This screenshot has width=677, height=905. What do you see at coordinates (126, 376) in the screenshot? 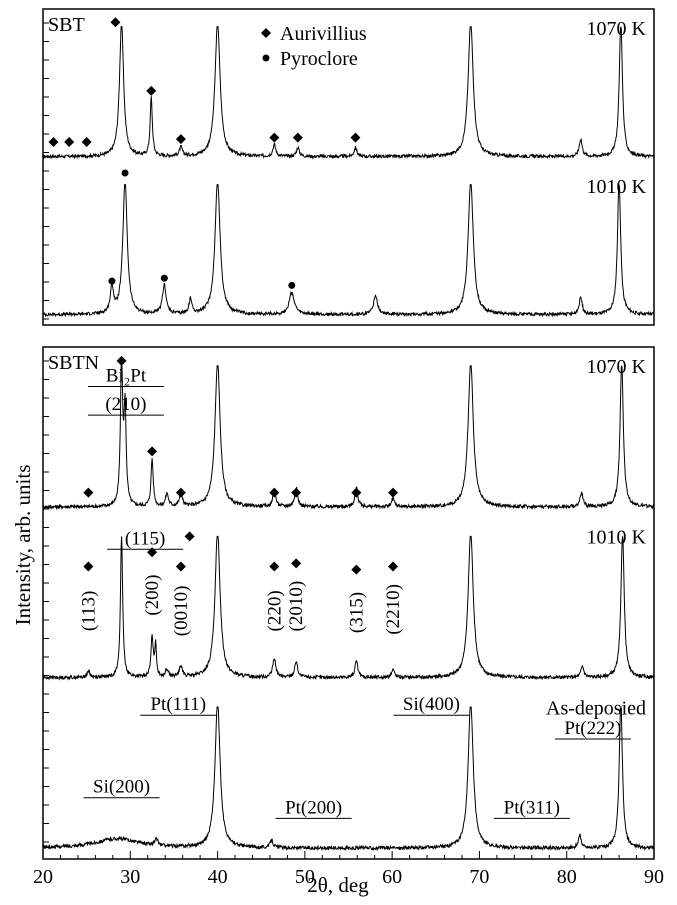
I see `peak-annotation: Bi₂Pt` at bounding box center [126, 376].